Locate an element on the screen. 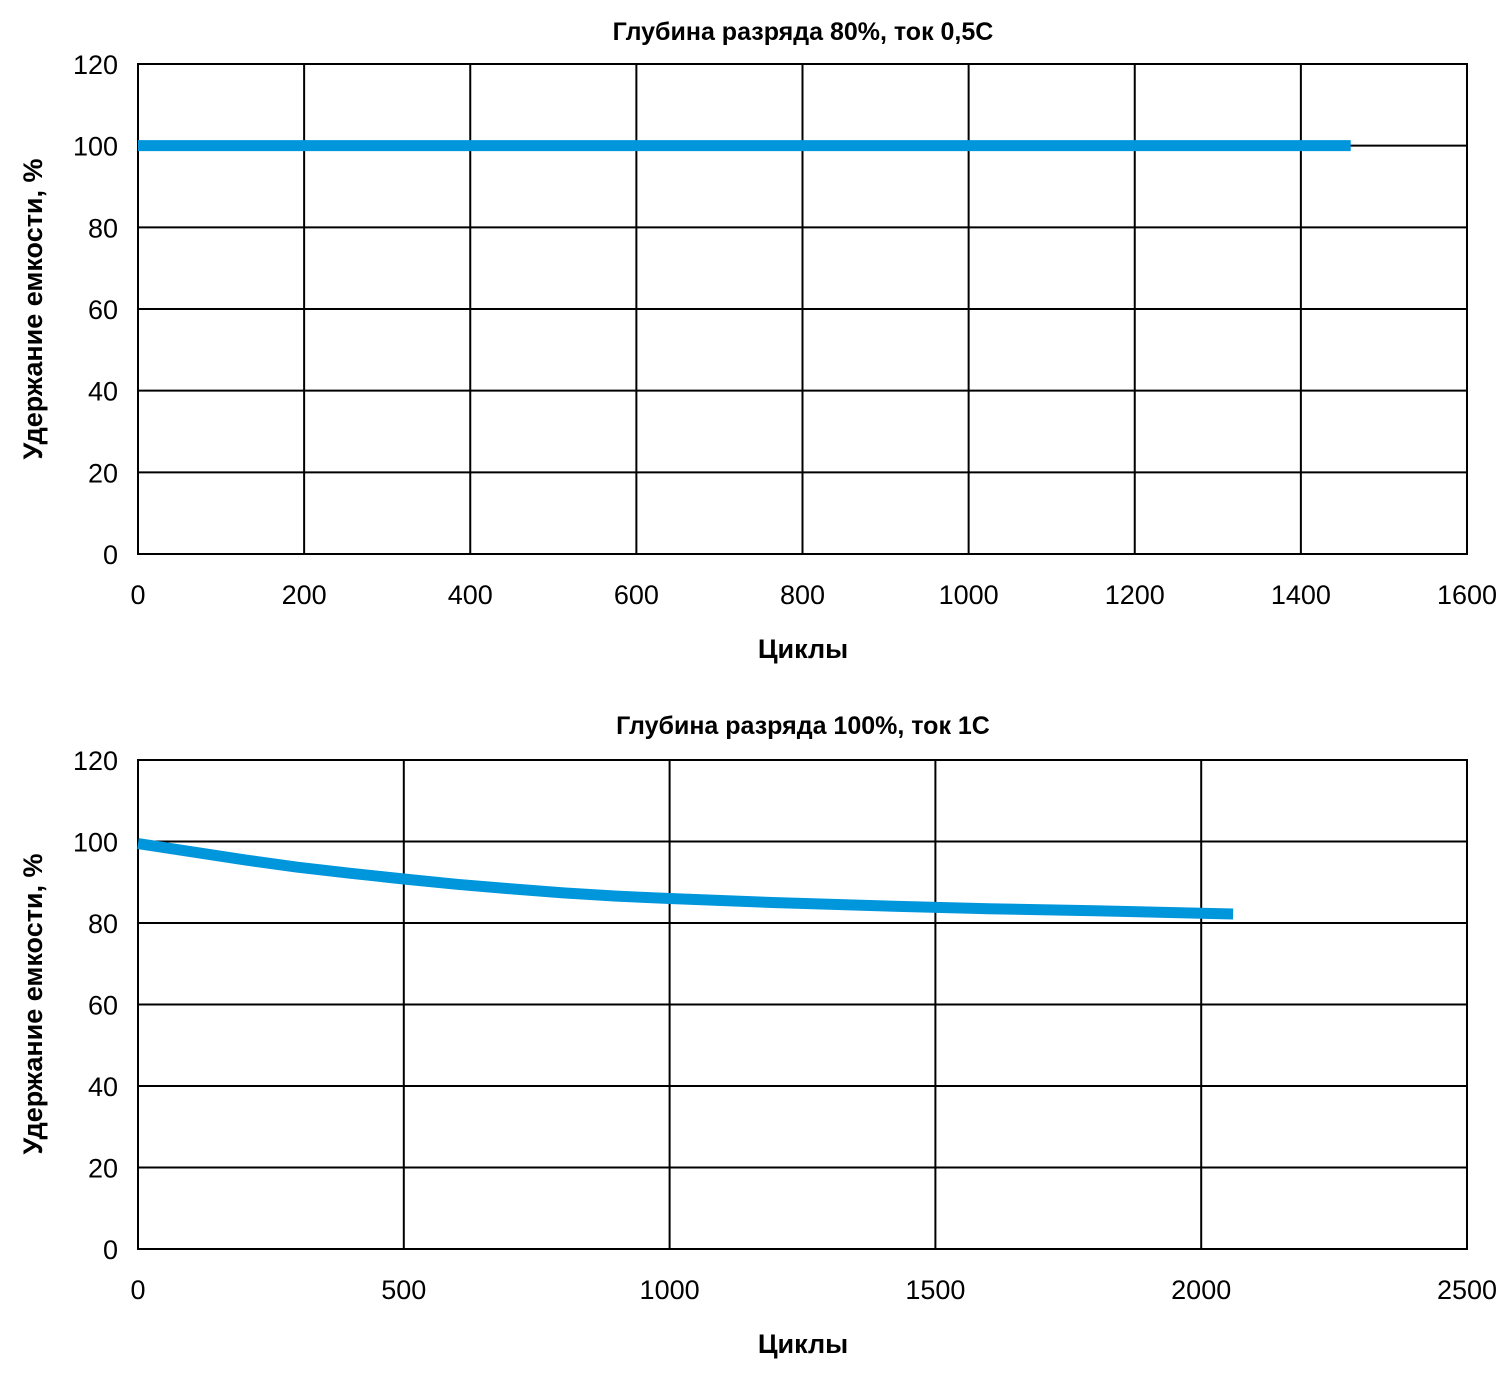 The width and height of the screenshot is (1511, 1373). x-tick-label: 2000 is located at coordinates (1201, 1290).